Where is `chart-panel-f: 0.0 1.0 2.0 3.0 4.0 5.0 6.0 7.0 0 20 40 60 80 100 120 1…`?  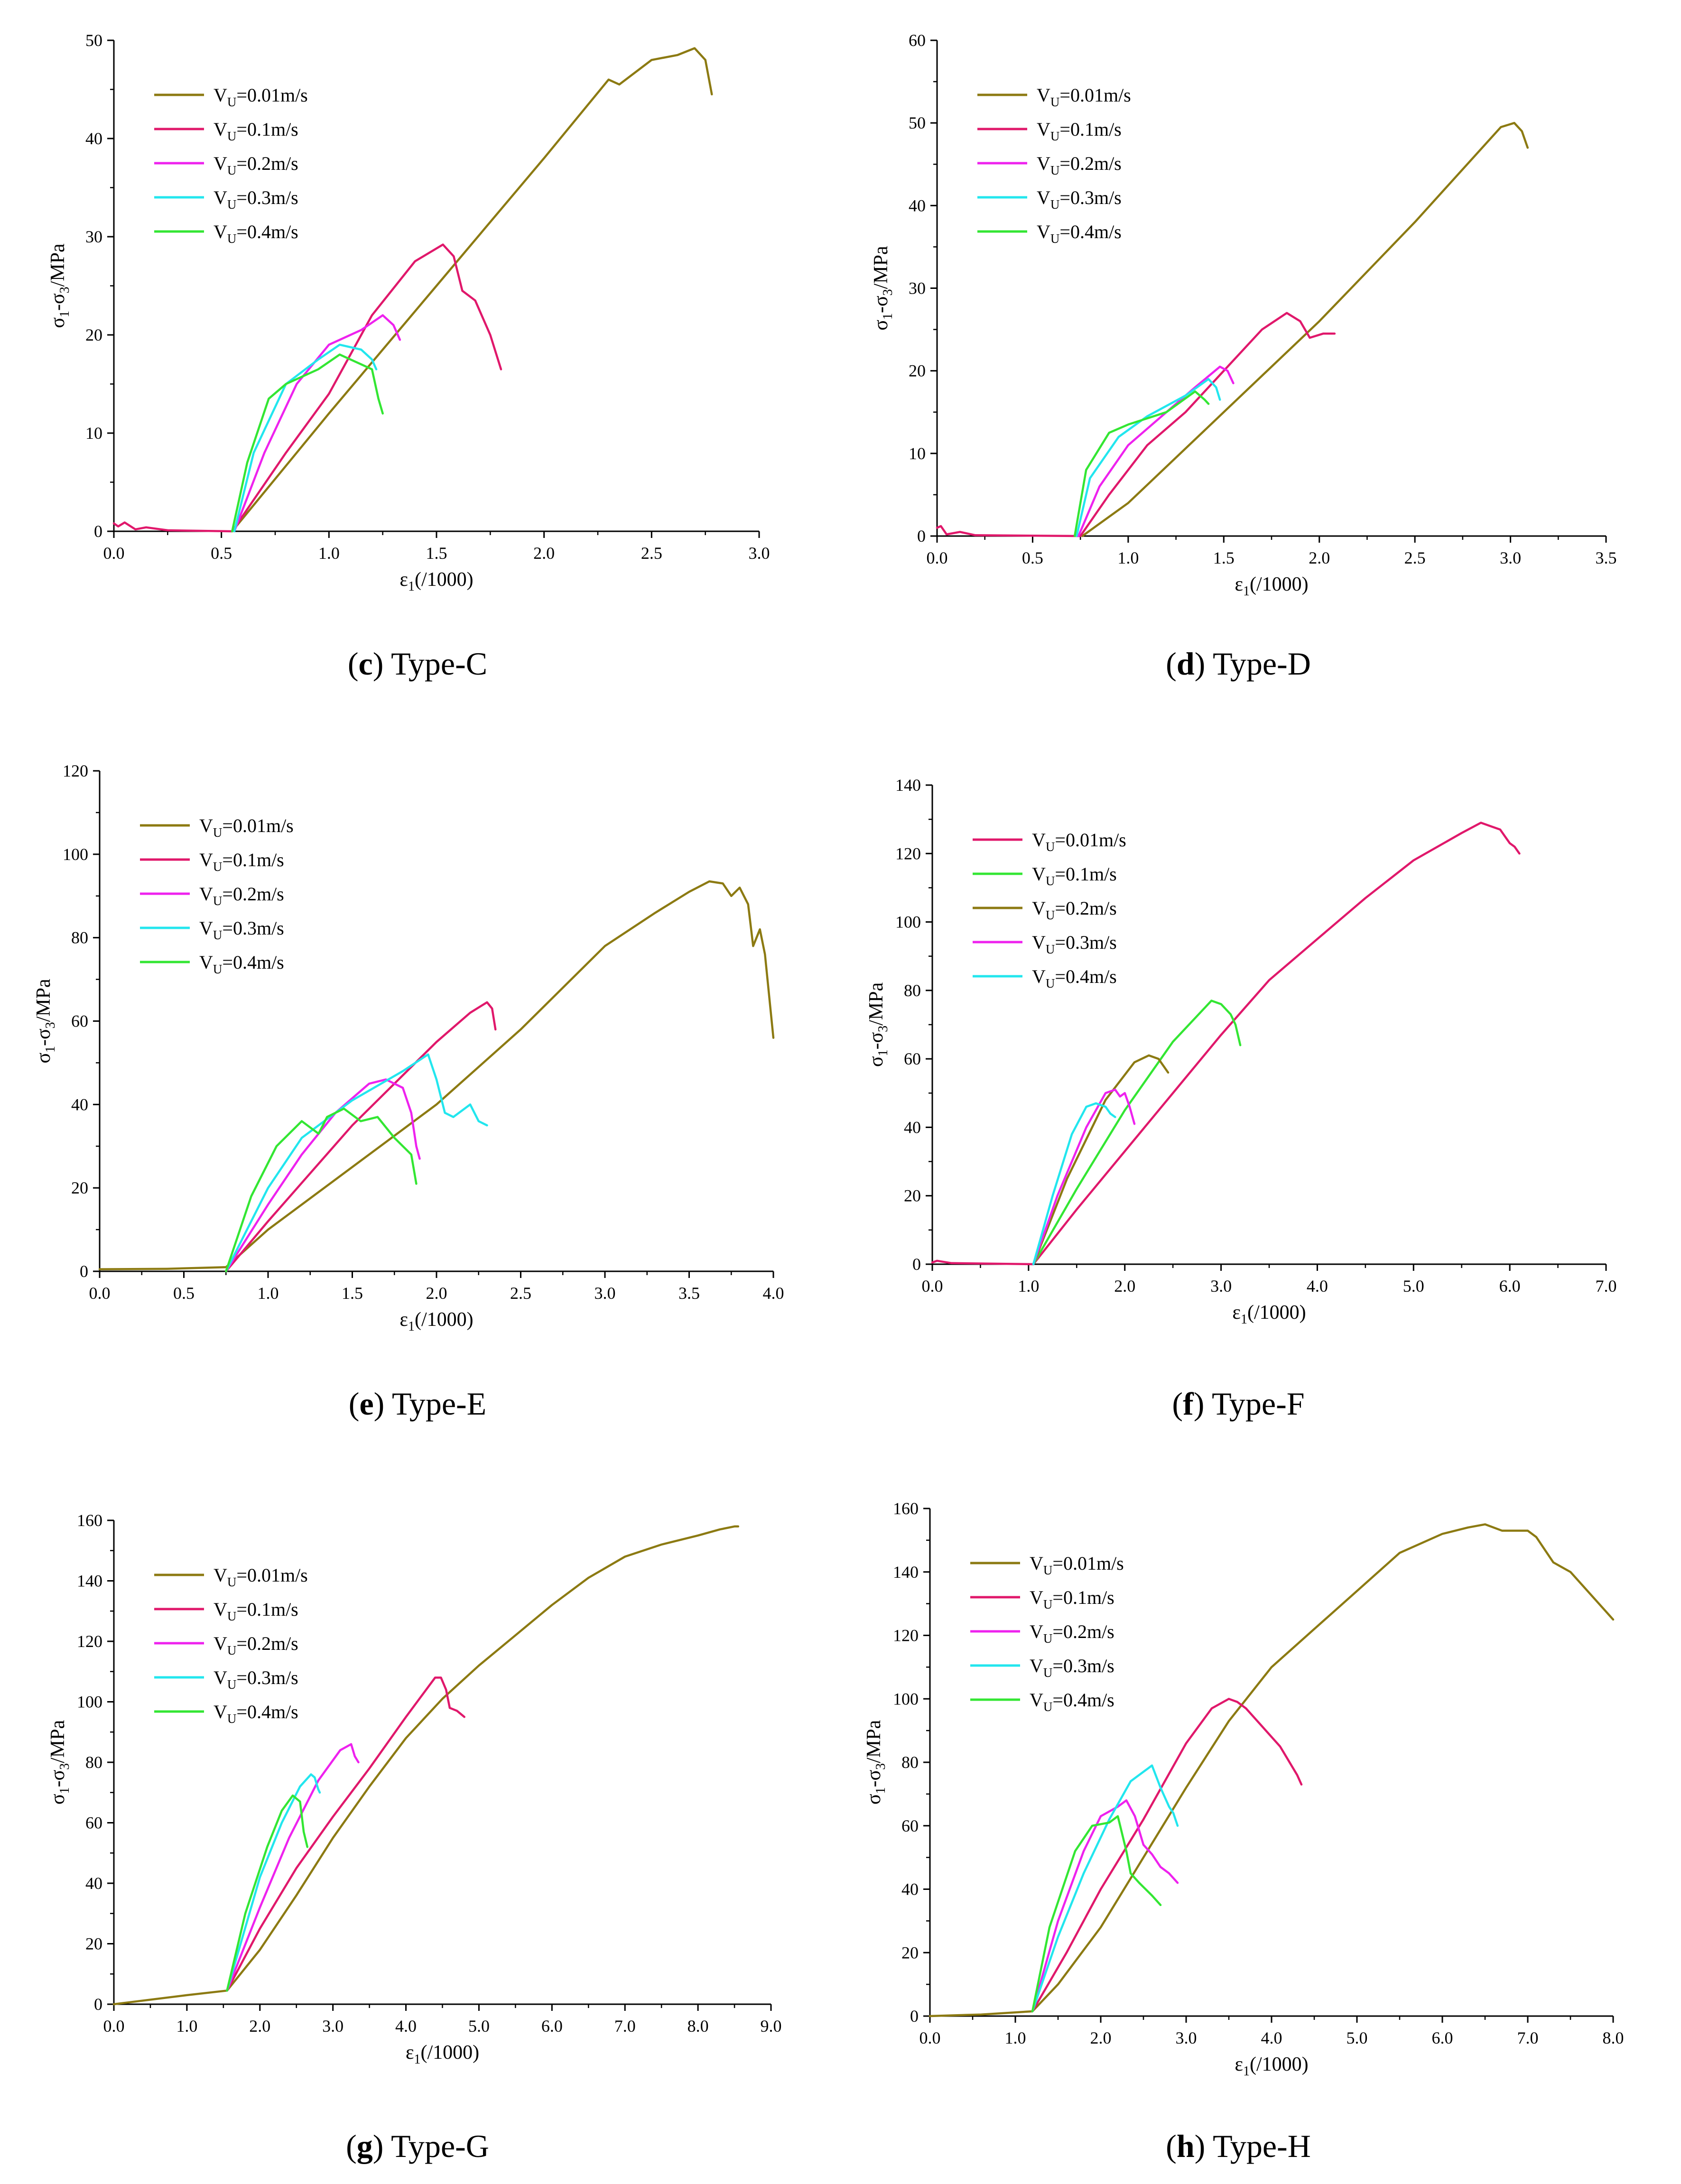
chart-panel-f: 0.0 1.0 2.0 3.0 4.0 5.0 6.0 7.0 0 20 40 60 80 100 120 1… is located at coordinates (1241, 1051).